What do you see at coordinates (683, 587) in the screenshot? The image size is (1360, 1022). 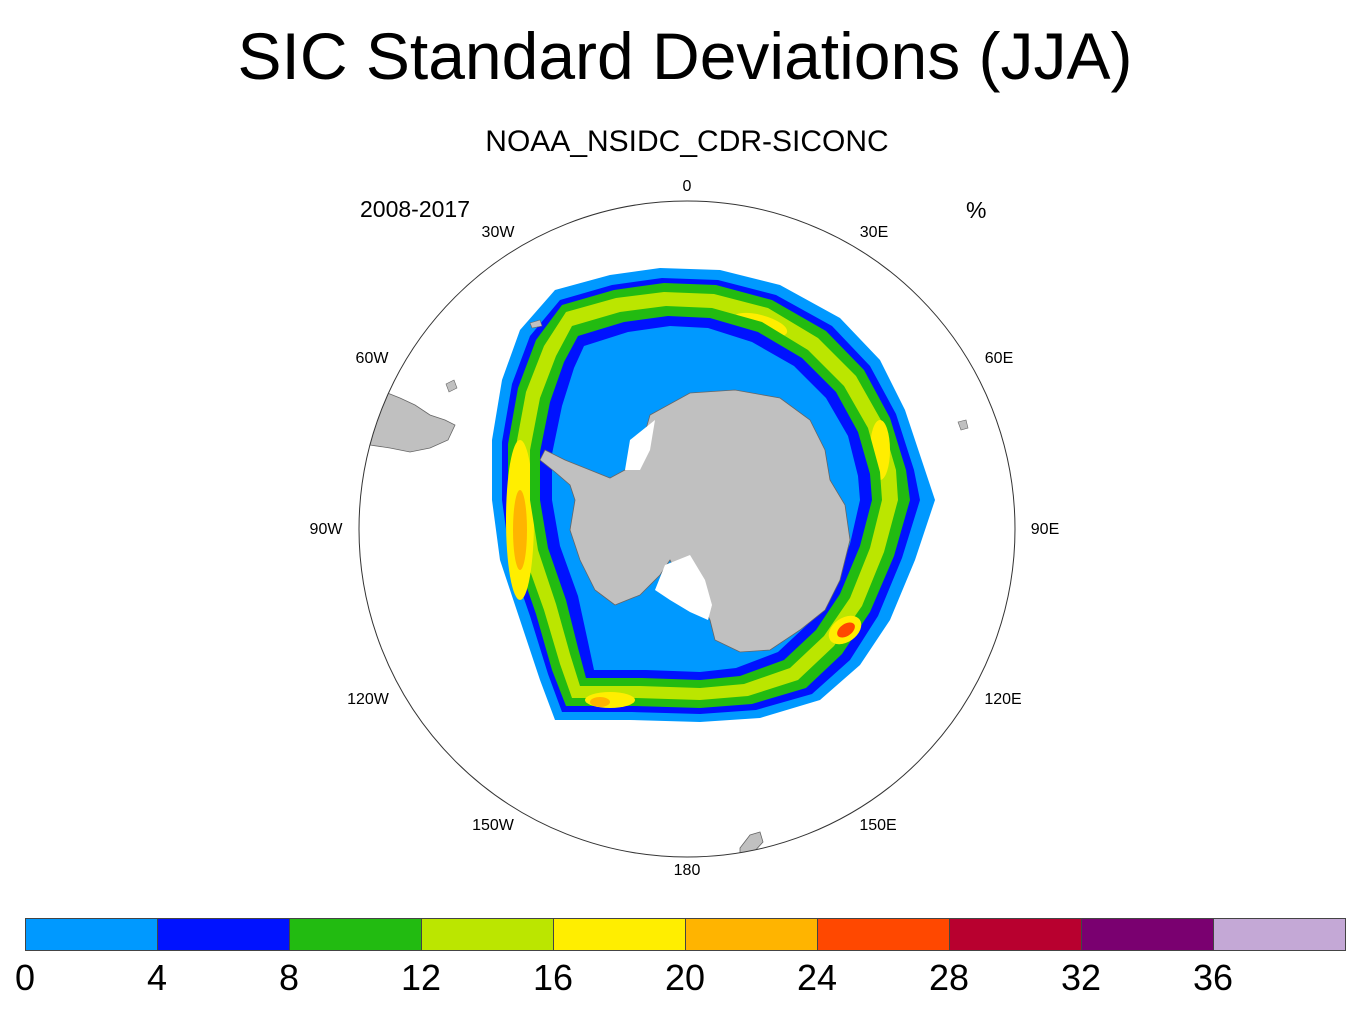 I see `ross-ice-shelf` at bounding box center [683, 587].